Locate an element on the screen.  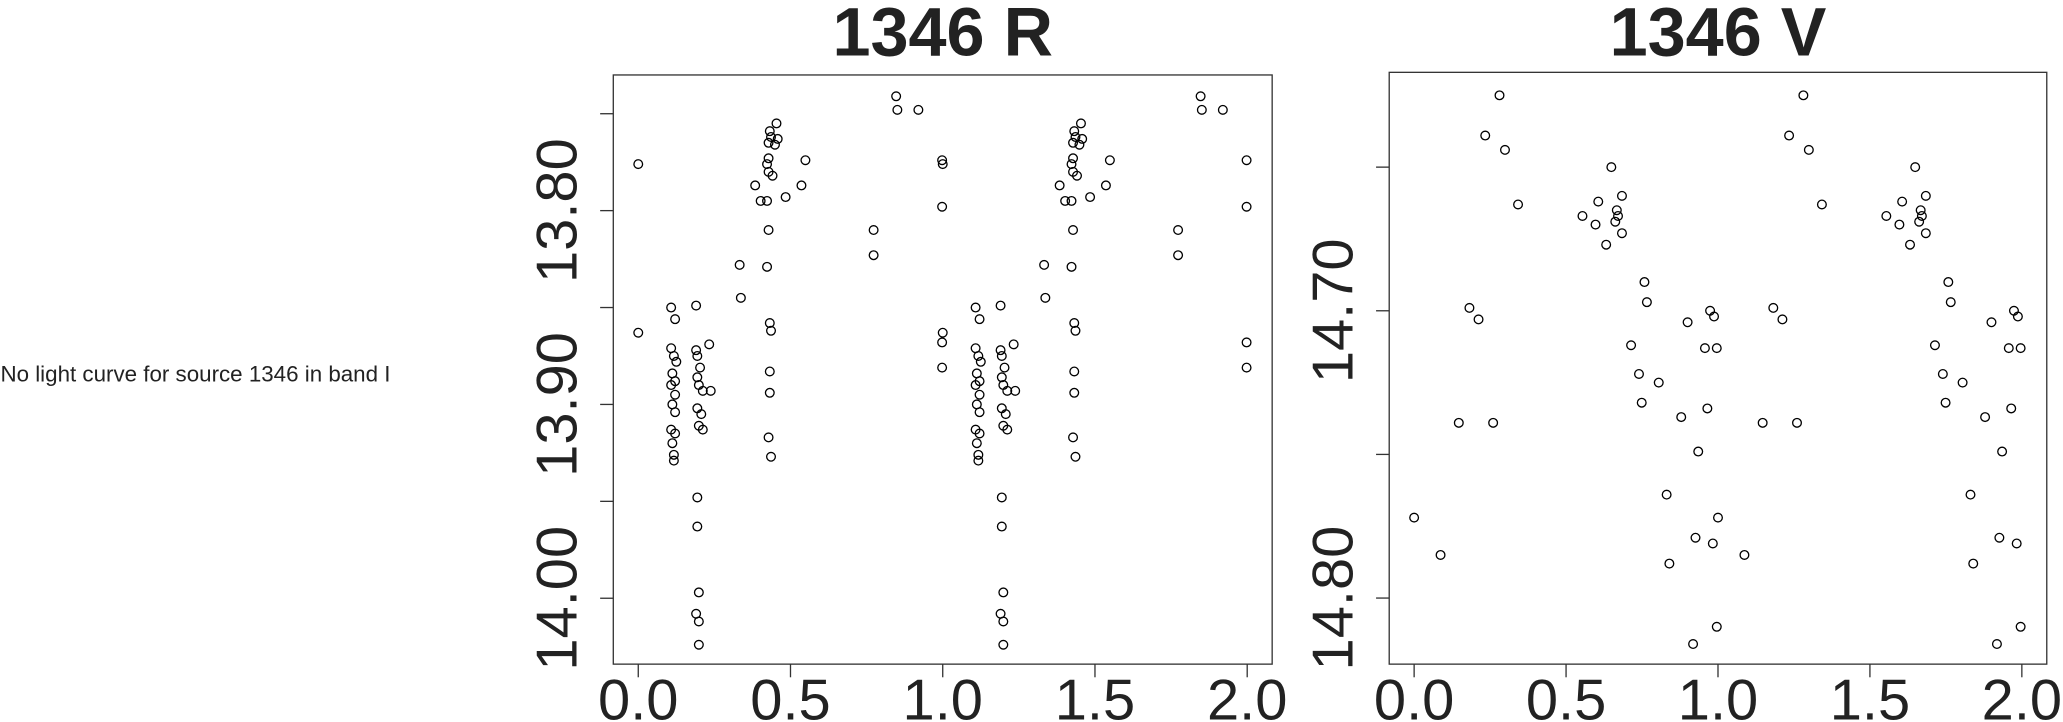
x-tick-label: 1.0 is located at coordinates (1718, 695).